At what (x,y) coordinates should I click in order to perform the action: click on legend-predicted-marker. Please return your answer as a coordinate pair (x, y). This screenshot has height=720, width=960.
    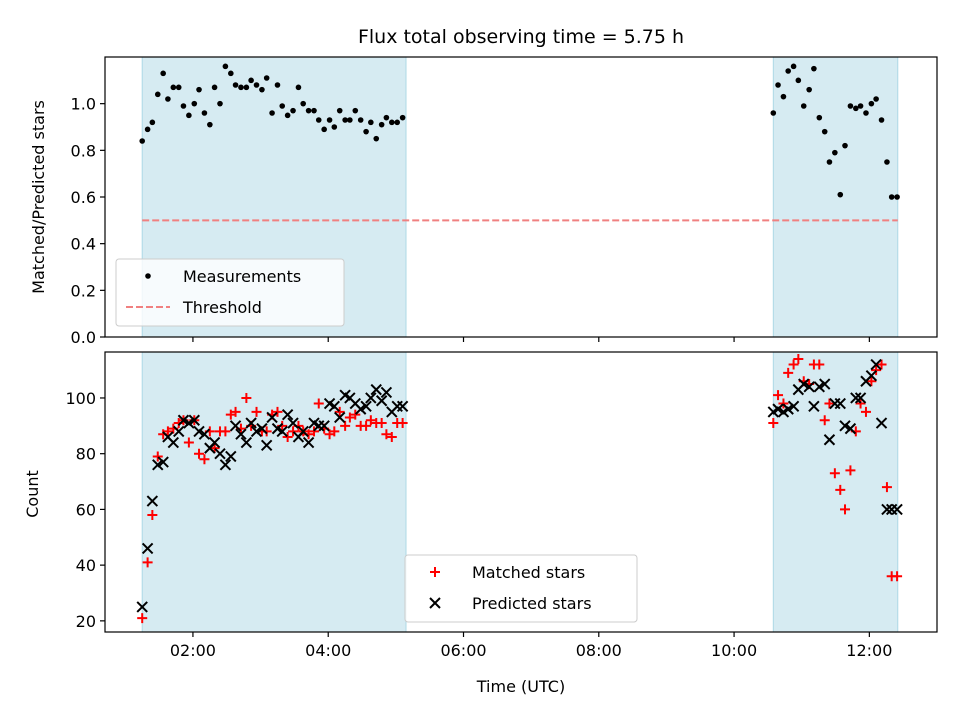
    Looking at the image, I should click on (435, 603).